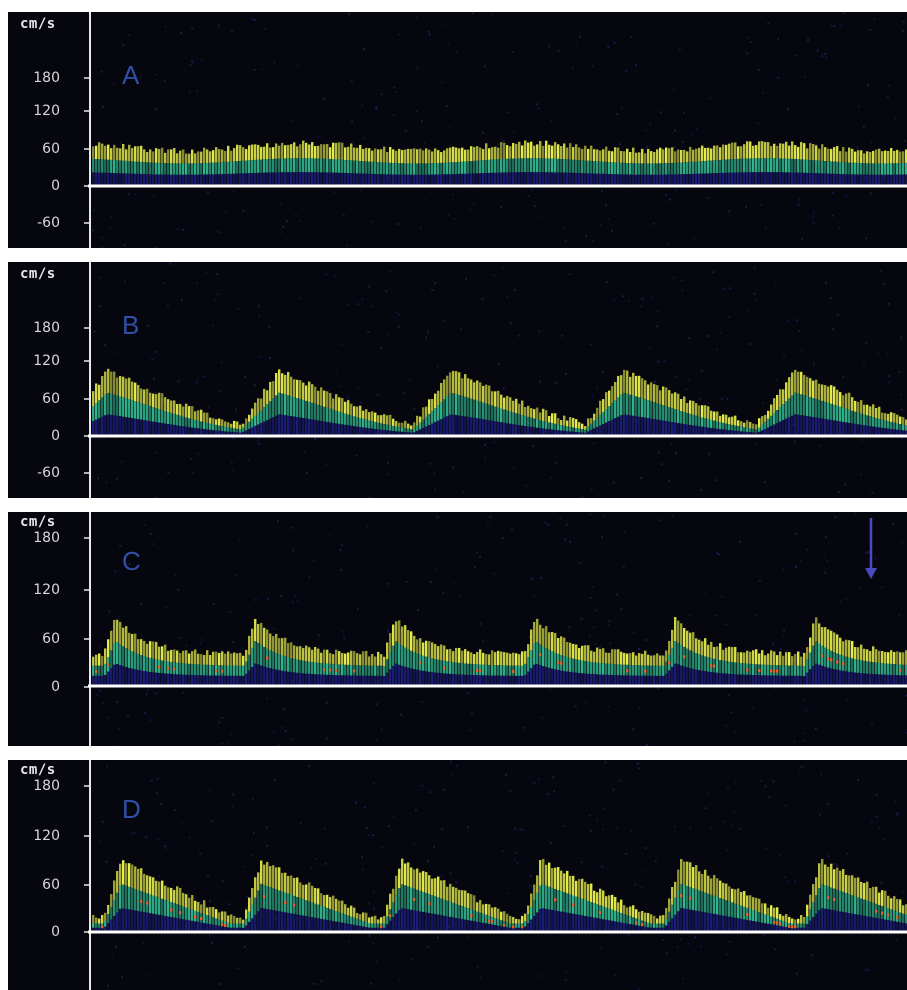  I want to click on velocity-unit: cm/s, so click(38, 274).